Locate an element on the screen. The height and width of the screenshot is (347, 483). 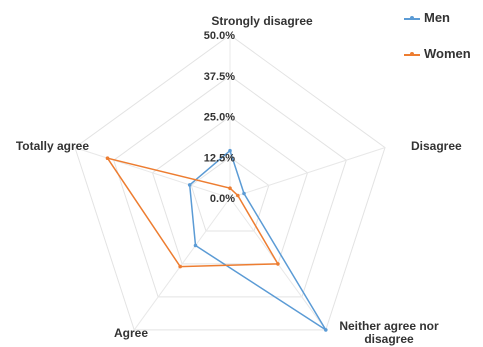
tick-label: 25.0% is located at coordinates (219, 118).